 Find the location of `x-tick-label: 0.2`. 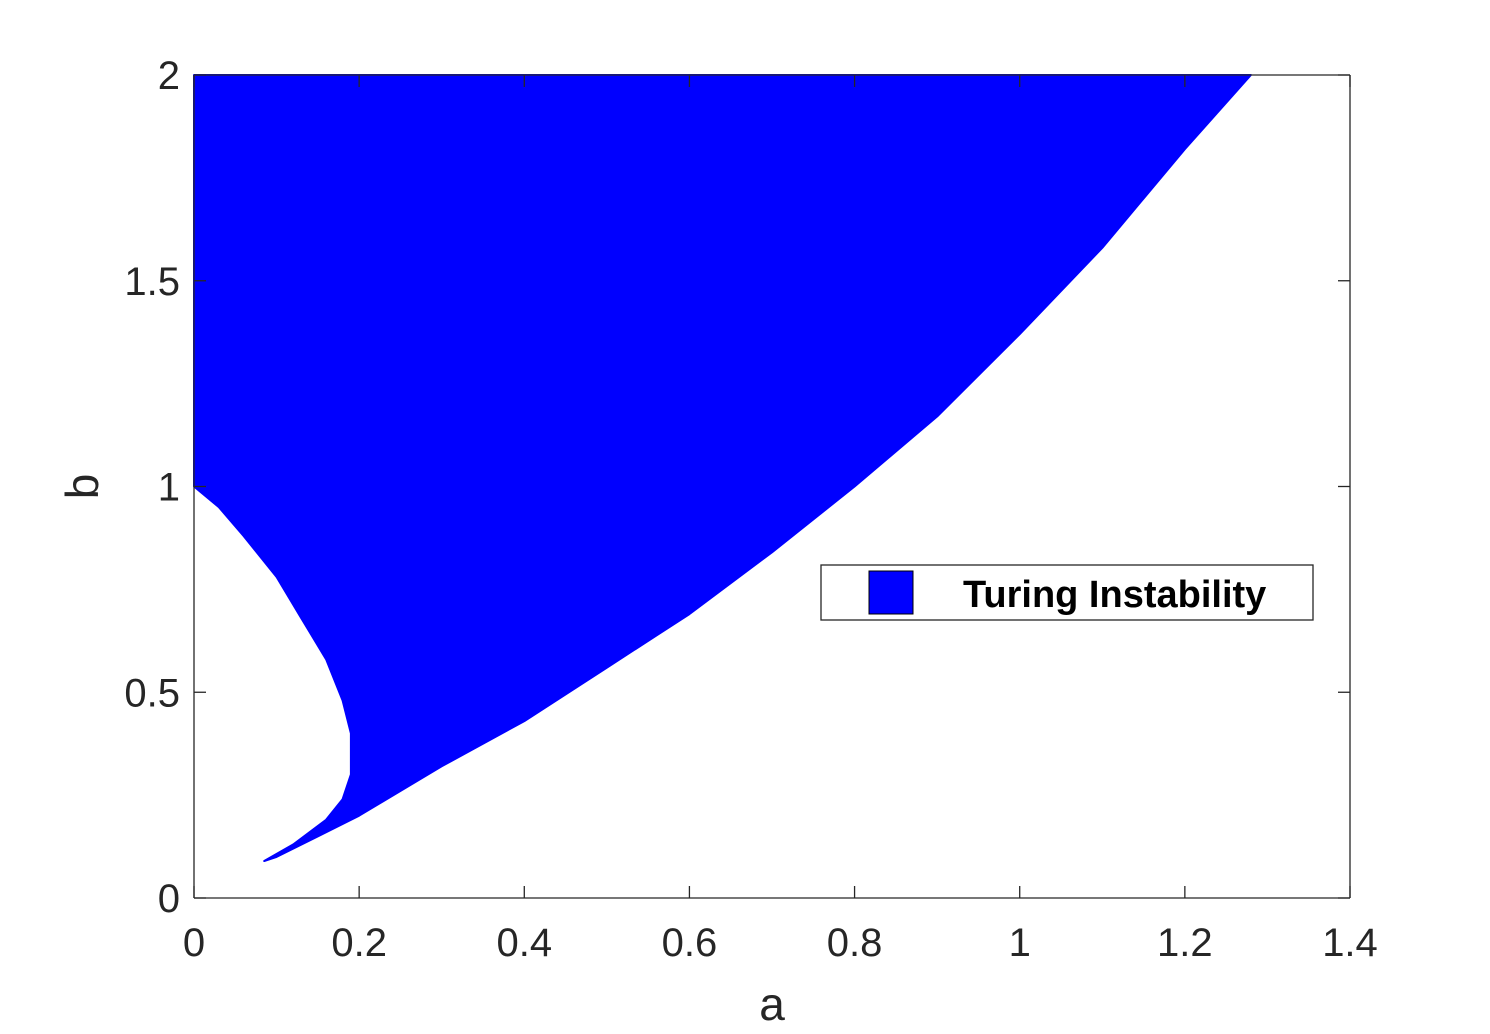

x-tick-label: 0.2 is located at coordinates (359, 943).